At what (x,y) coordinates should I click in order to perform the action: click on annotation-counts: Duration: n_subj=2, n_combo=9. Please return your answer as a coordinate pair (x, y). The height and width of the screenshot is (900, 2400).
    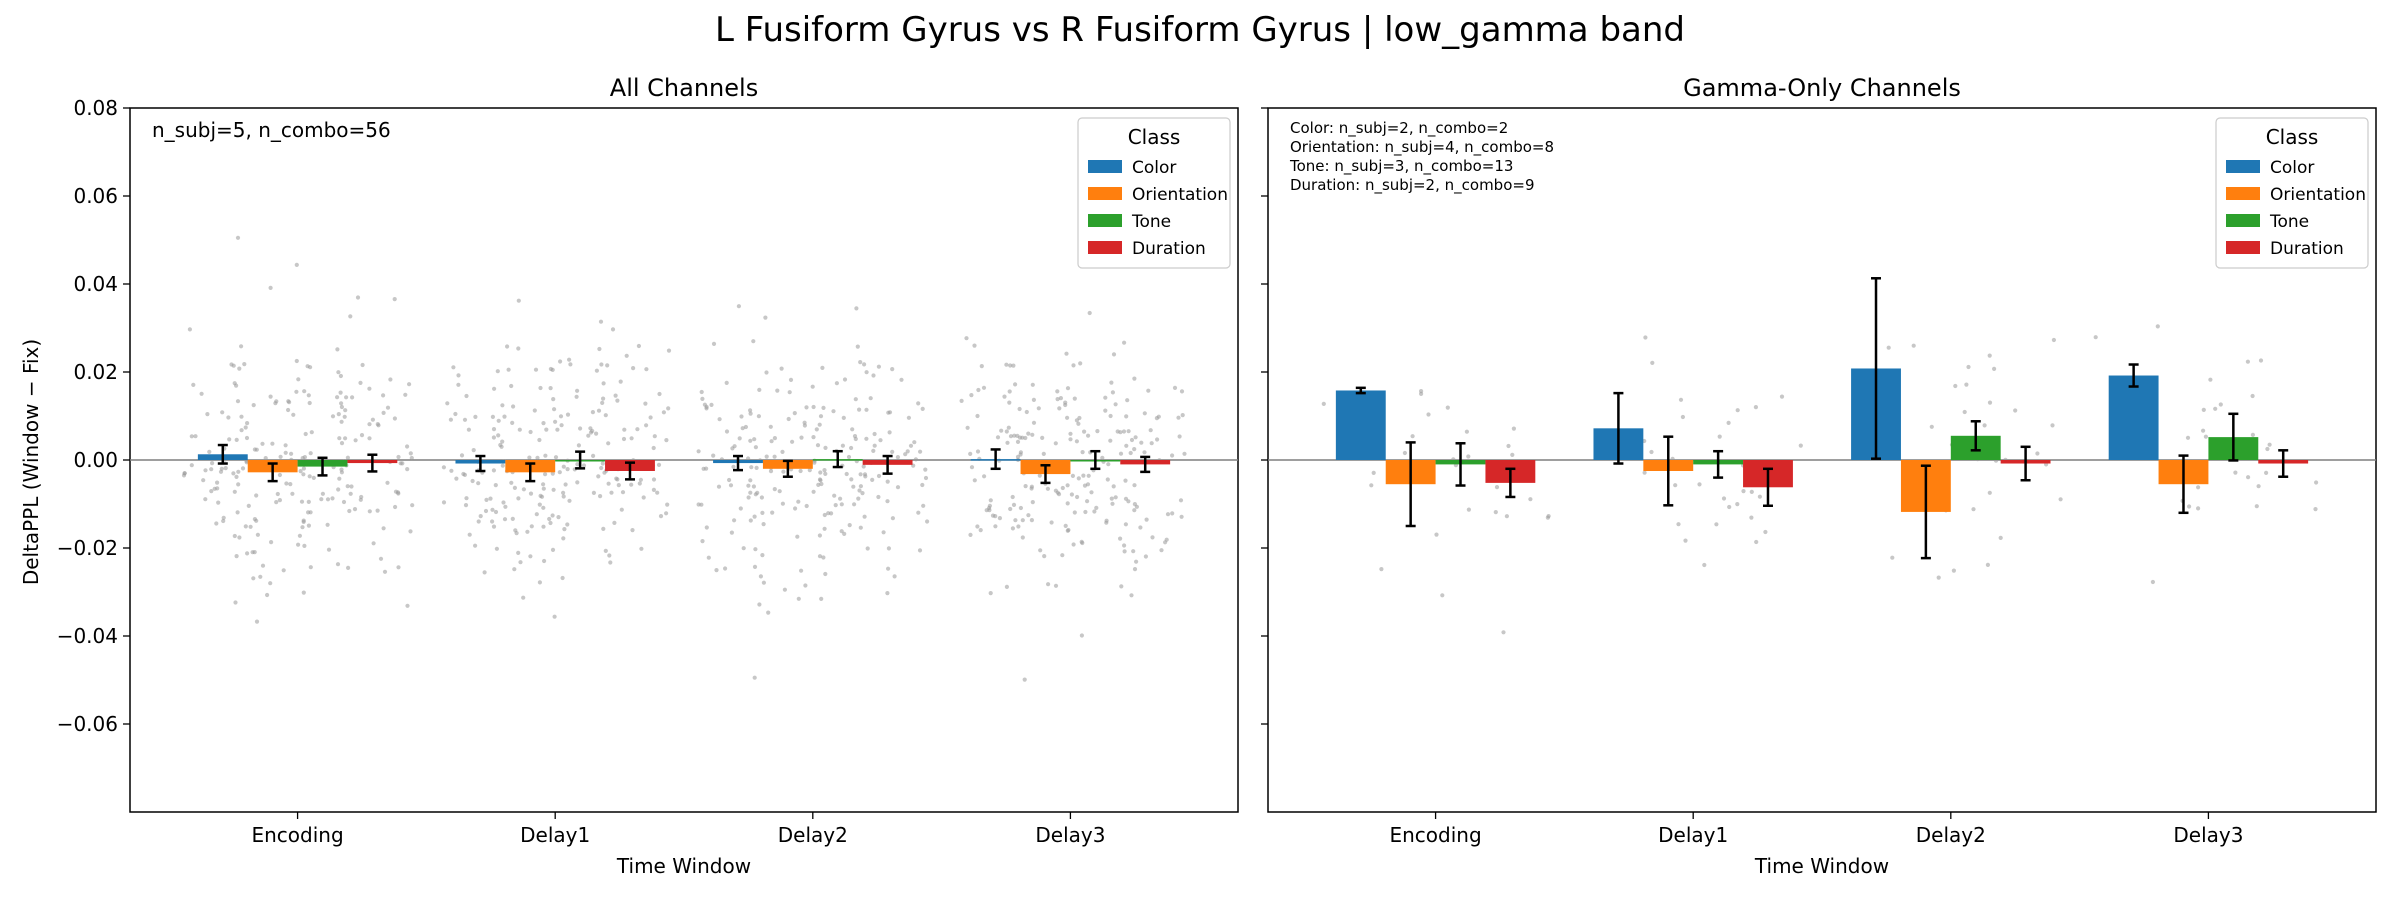
    Looking at the image, I should click on (1412, 185).